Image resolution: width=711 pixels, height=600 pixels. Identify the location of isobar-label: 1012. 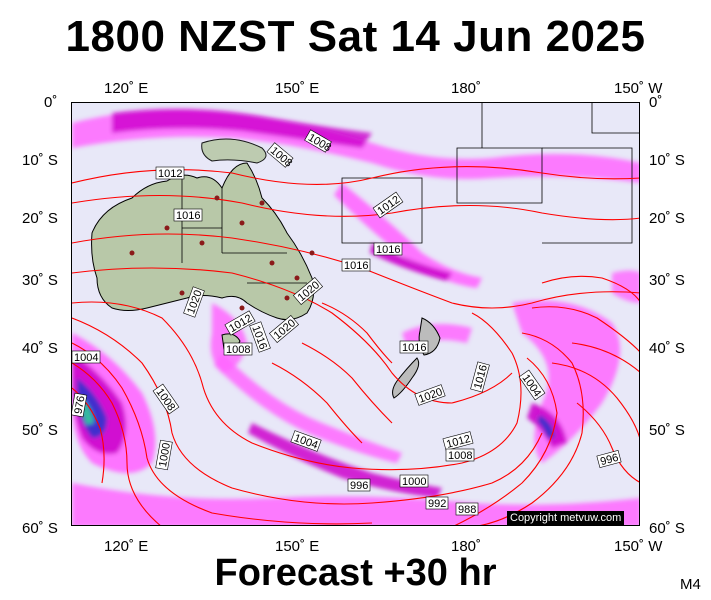
(170, 174).